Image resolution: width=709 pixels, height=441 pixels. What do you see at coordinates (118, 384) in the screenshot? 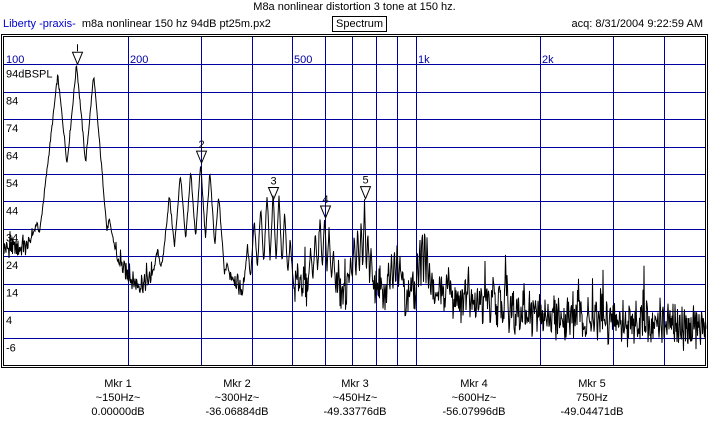
I see `marker-label: Mkr 1` at bounding box center [118, 384].